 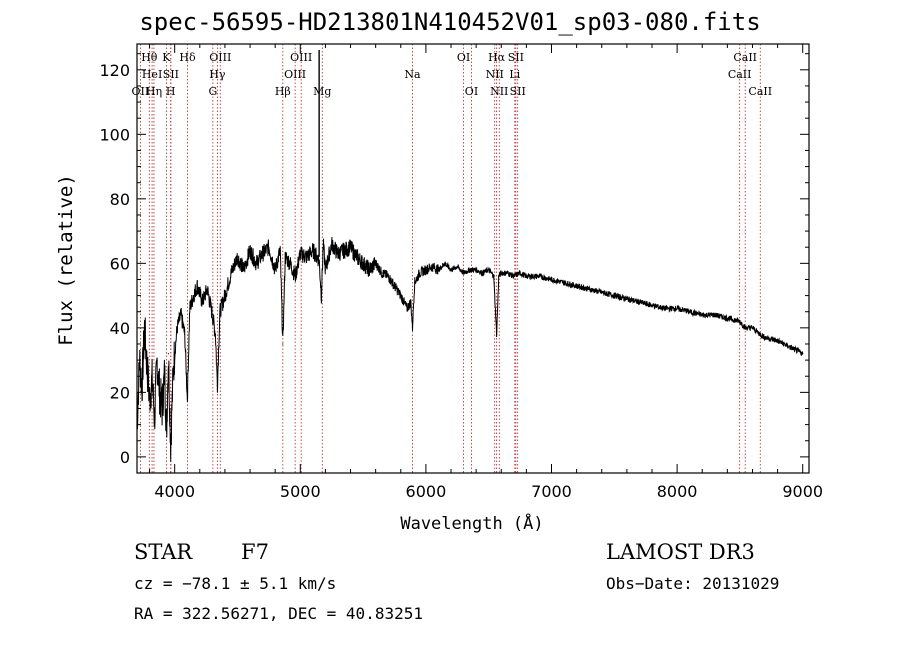 What do you see at coordinates (497, 57) in the screenshot?
I see `line-label-18: Hα` at bounding box center [497, 57].